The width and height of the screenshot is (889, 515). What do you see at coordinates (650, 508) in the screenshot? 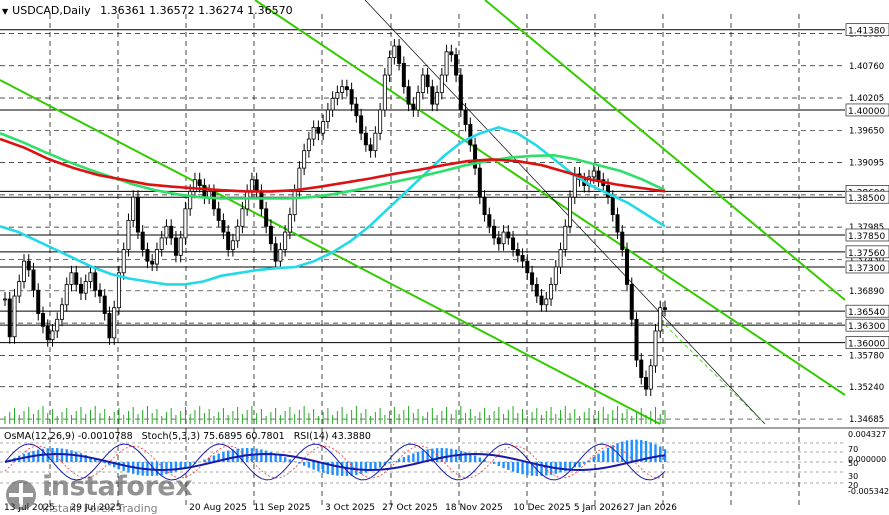
I see `date-axis-label: 27 Jan 2026` at bounding box center [650, 508].